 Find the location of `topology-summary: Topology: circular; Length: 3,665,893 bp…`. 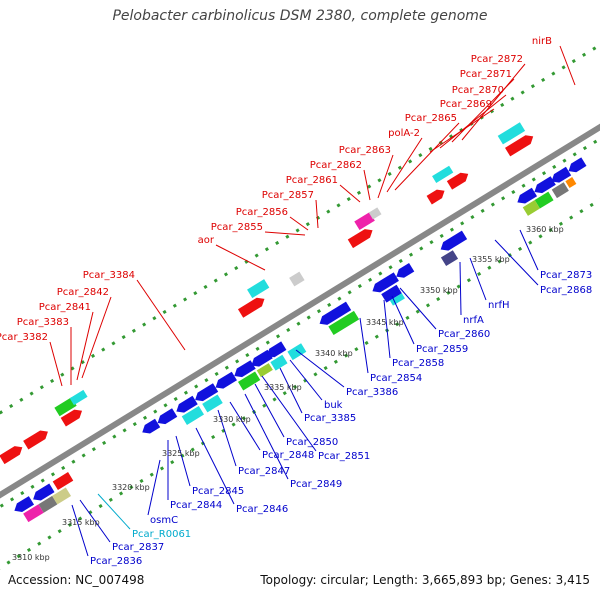

topology-summary: Topology: circular; Length: 3,665,893 bp… is located at coordinates (425, 580).